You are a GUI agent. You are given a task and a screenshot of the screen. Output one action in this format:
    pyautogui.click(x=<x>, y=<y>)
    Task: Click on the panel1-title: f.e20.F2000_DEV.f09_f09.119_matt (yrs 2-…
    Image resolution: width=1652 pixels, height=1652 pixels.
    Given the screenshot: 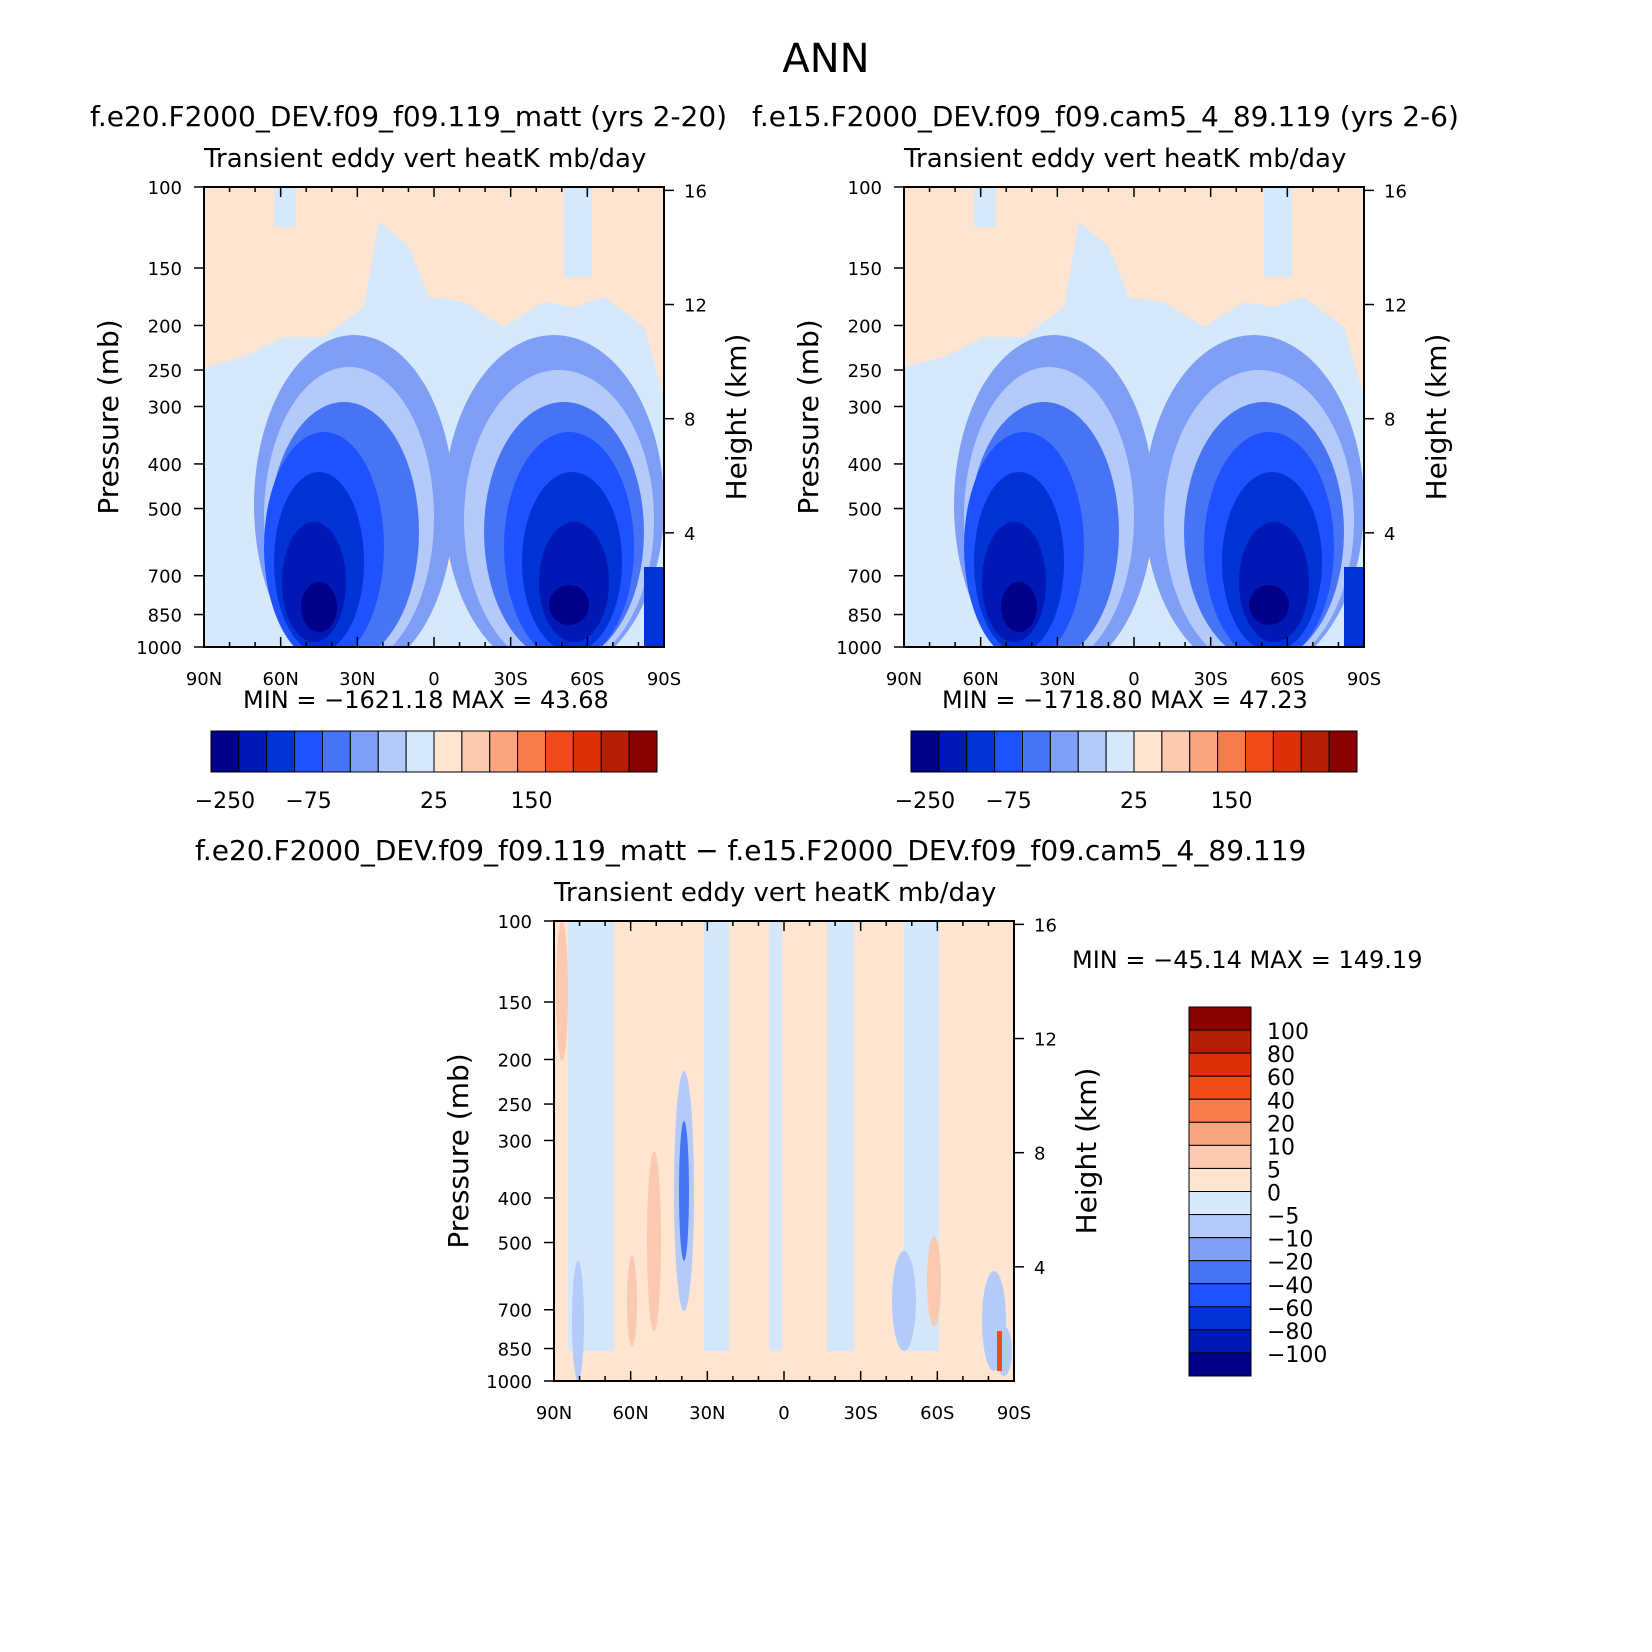 What is the action you would take?
    pyautogui.click(x=409, y=116)
    